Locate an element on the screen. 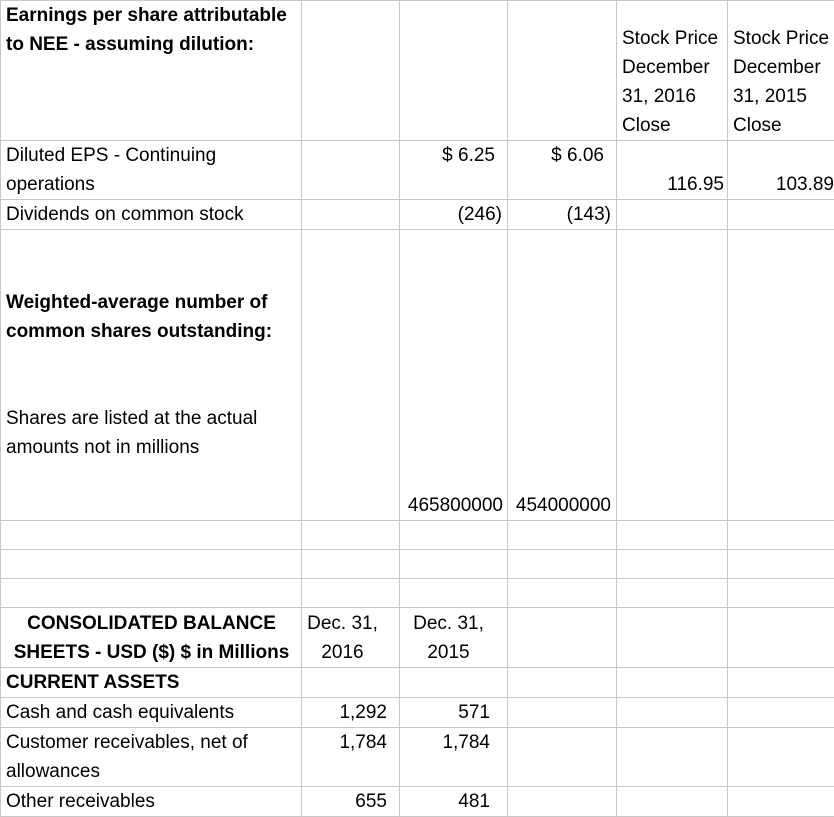 This screenshot has width=834, height=817. cell-diluted-eps-2015: $ 6.06 is located at coordinates (562, 170).